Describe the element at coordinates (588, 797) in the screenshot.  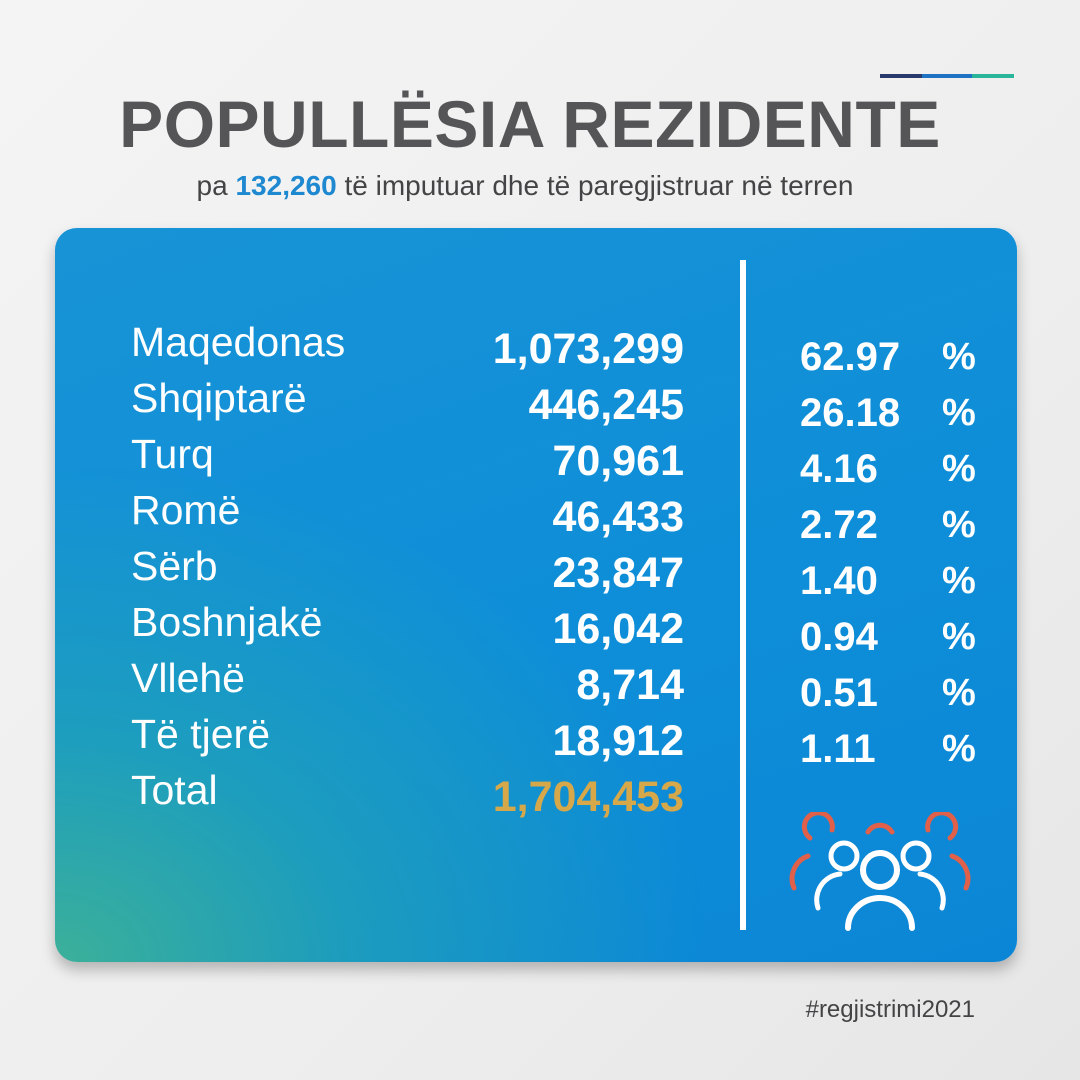
I see `total-value: 1,704,453` at that location.